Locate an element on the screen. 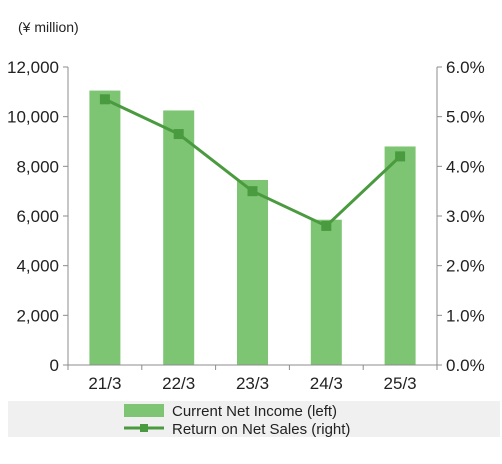 The height and width of the screenshot is (464, 502). legend-bar-swatch is located at coordinates (144, 410).